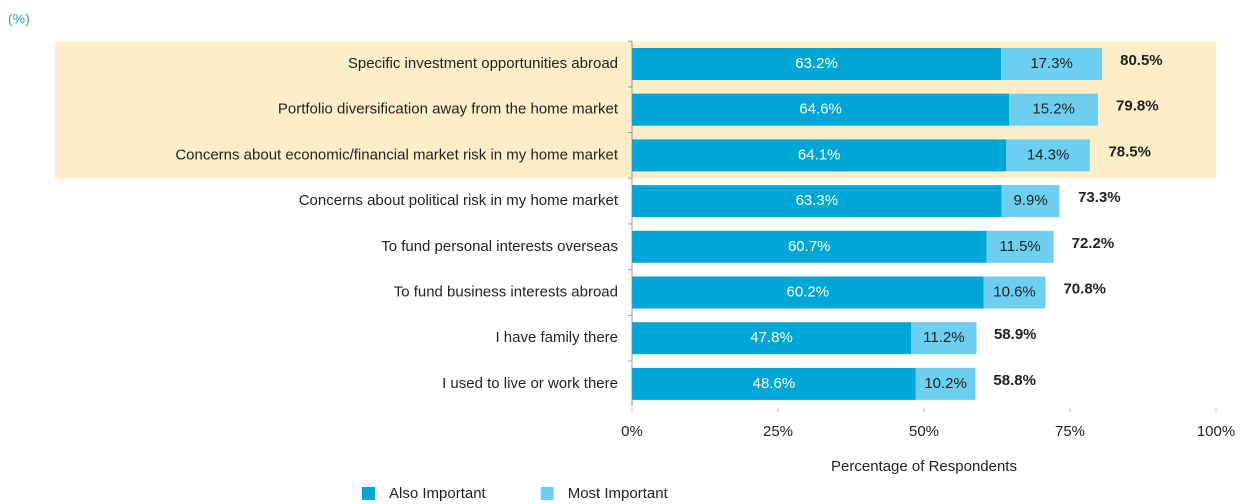 Image resolution: width=1241 pixels, height=504 pixels. I want to click on total-label: 58.8%, so click(1014, 380).